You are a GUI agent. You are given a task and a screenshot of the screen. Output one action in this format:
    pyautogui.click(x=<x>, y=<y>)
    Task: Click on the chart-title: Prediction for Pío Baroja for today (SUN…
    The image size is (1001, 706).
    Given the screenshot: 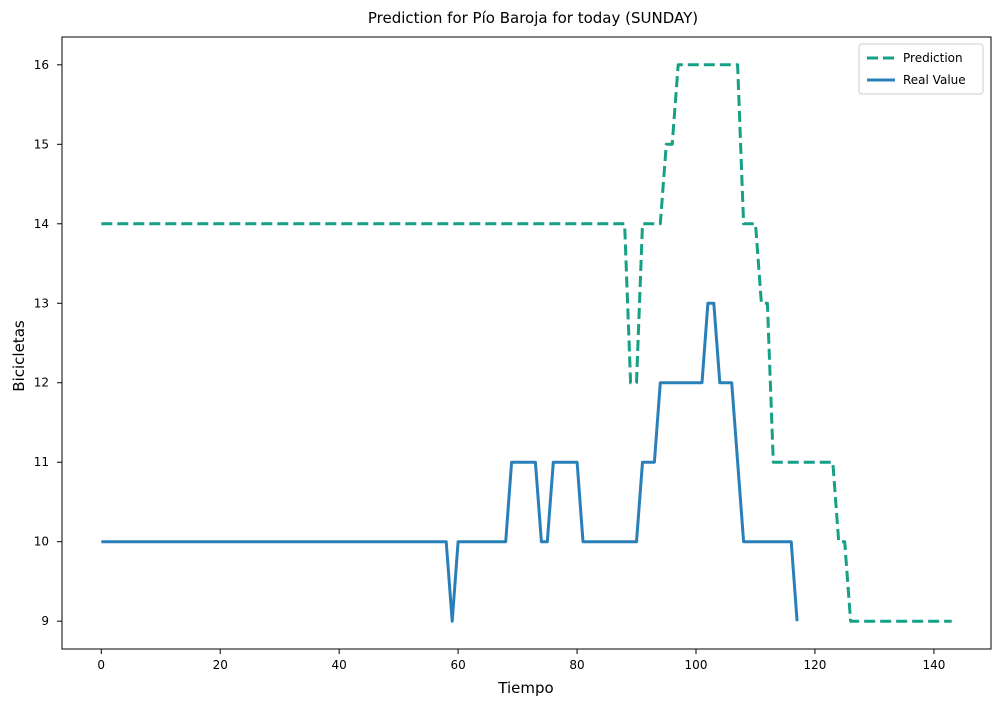 What is the action you would take?
    pyautogui.click(x=533, y=18)
    